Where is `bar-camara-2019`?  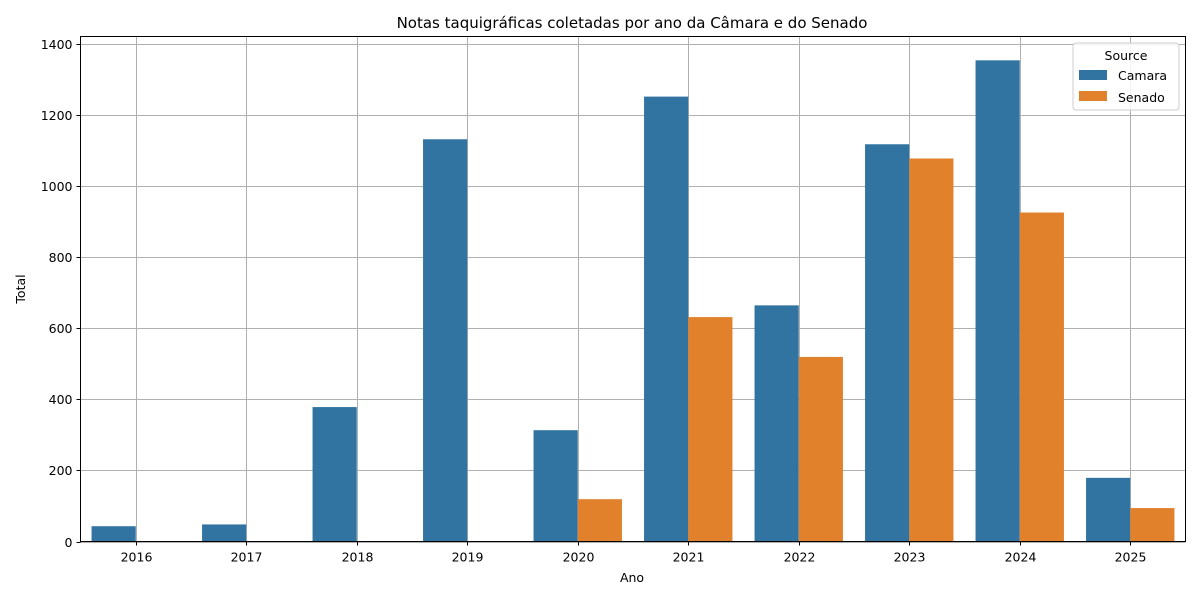 bar-camara-2019 is located at coordinates (445, 340).